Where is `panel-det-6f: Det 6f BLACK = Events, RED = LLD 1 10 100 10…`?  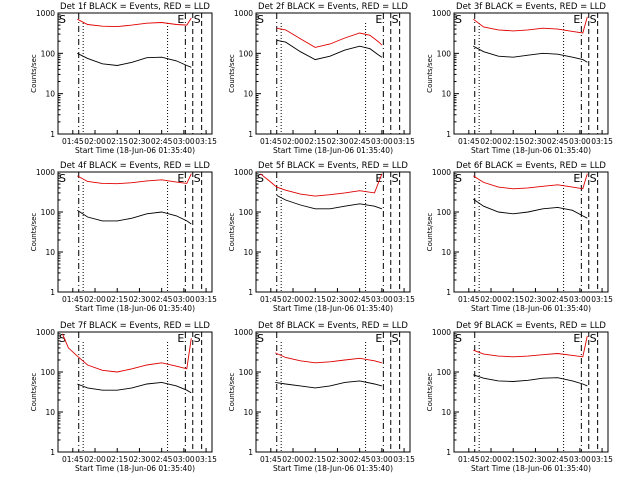 panel-det-6f: Det 6f BLACK = Events, RED = LLD 1 10 100 10… is located at coordinates (519, 237).